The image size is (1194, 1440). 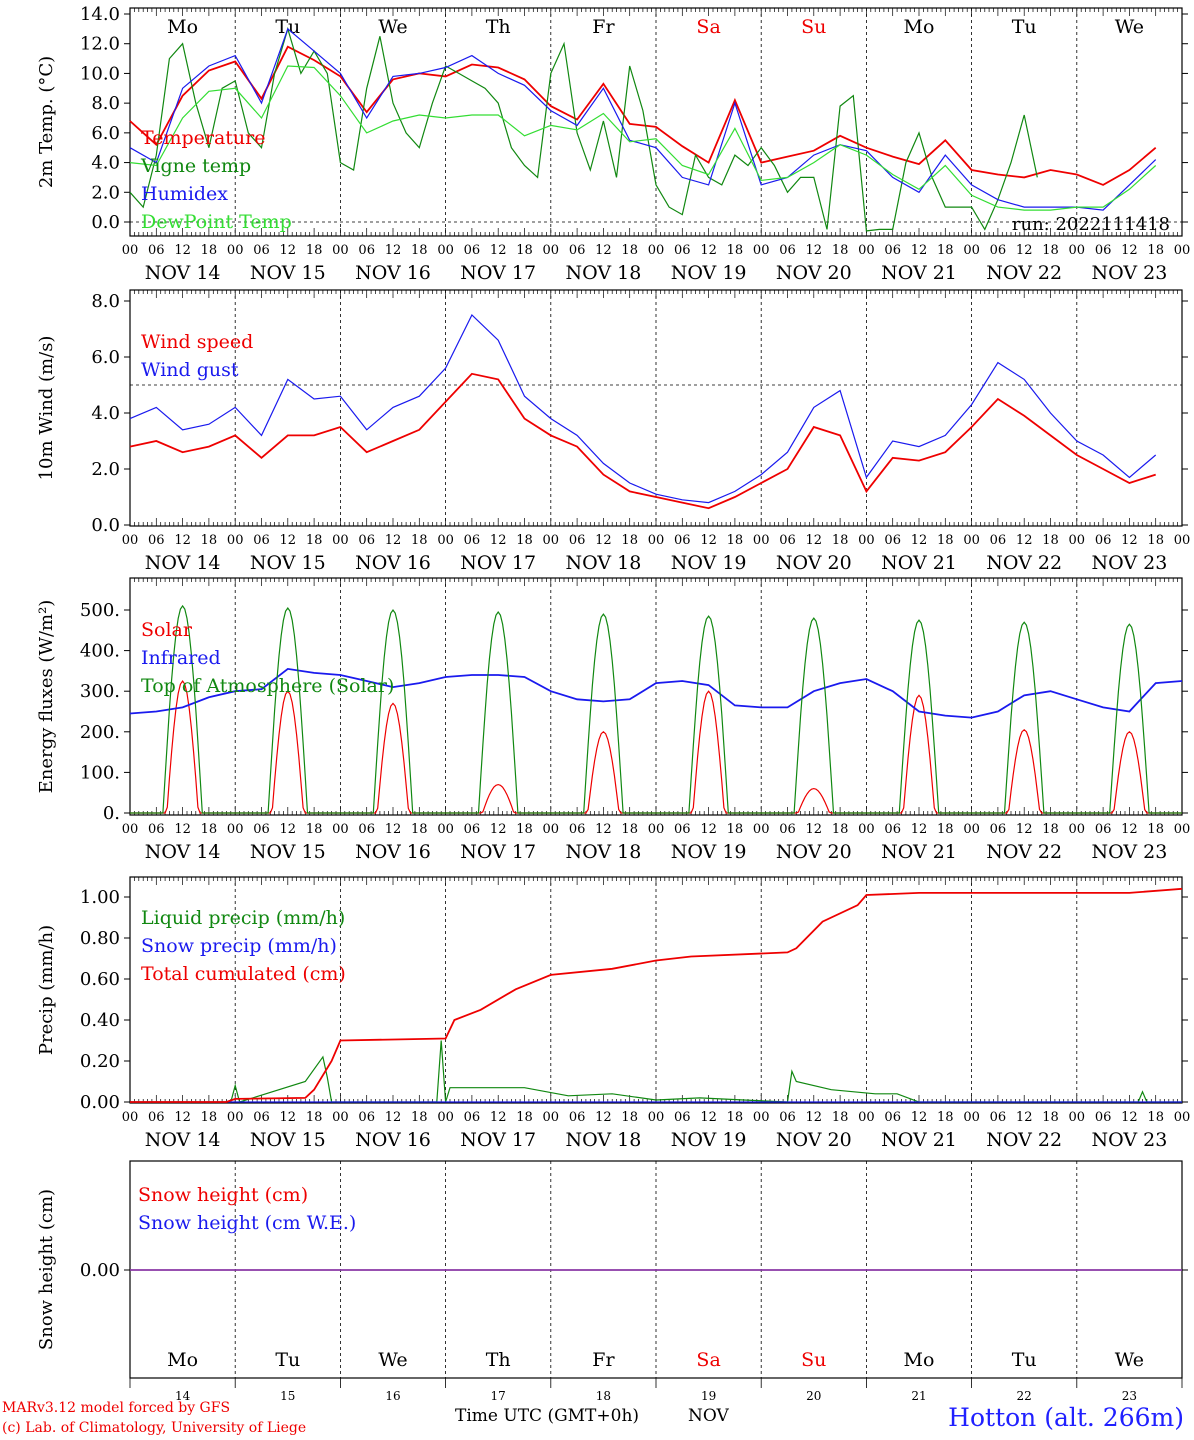 I want to click on day-label: We, so click(x=1129, y=27).